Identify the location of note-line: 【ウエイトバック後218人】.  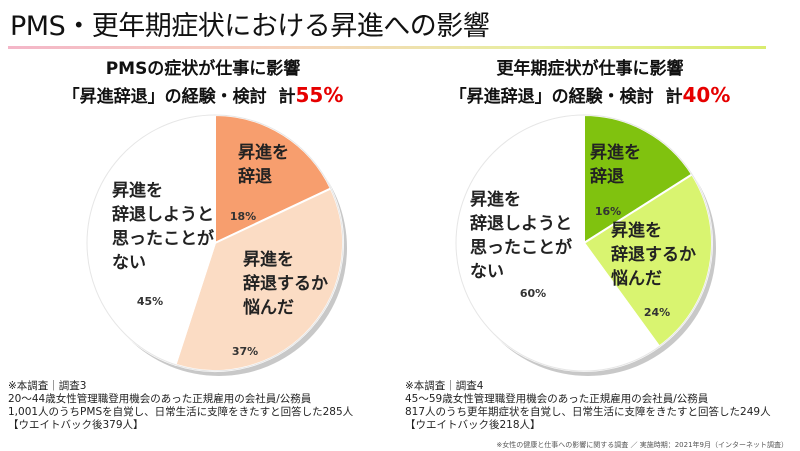
(473, 425).